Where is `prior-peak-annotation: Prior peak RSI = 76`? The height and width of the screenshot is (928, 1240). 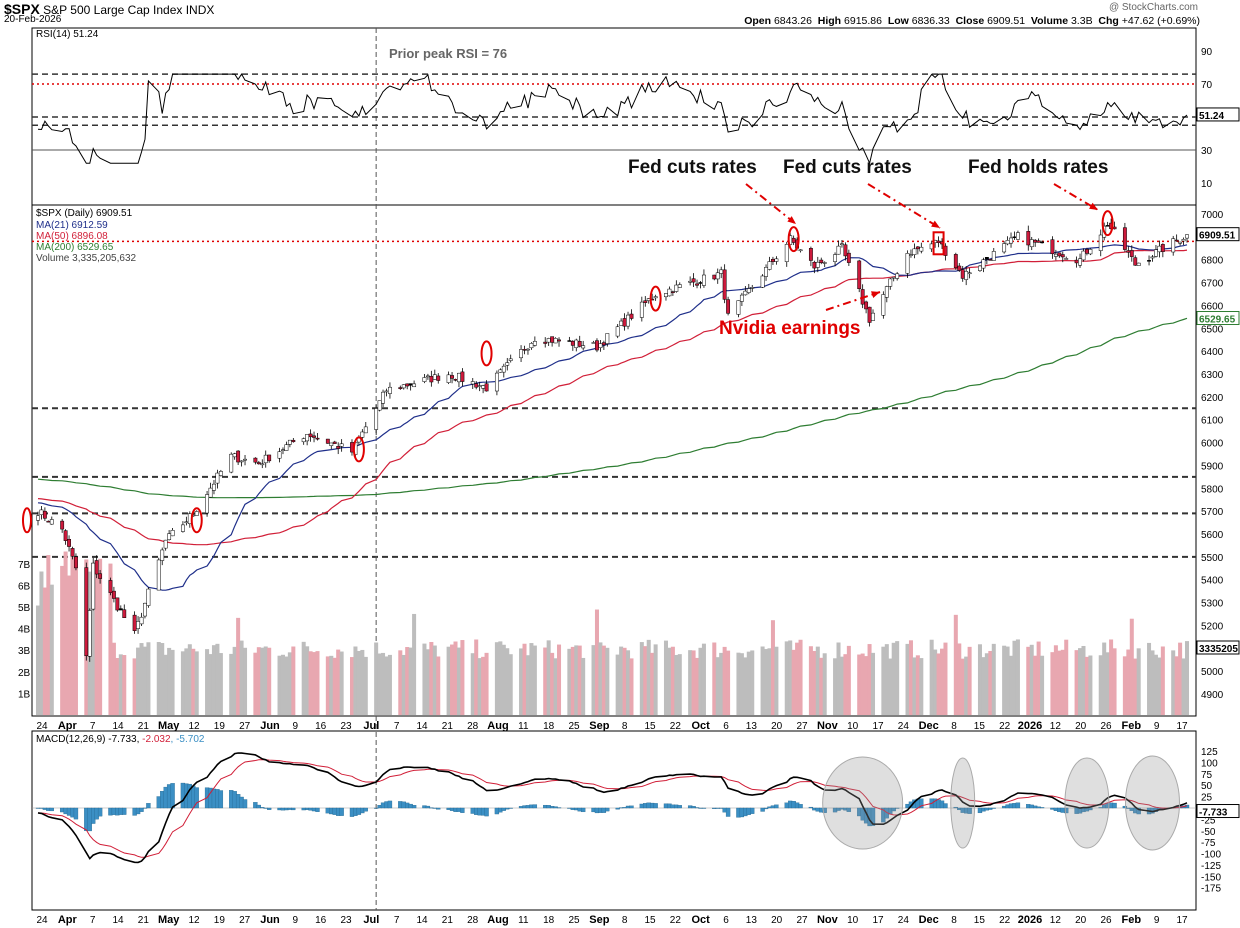 prior-peak-annotation: Prior peak RSI = 76 is located at coordinates (448, 53).